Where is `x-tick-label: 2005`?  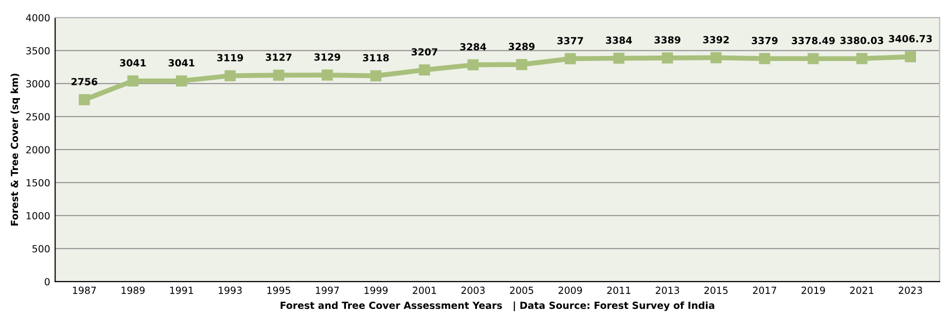
x-tick-label: 2005 is located at coordinates (522, 290).